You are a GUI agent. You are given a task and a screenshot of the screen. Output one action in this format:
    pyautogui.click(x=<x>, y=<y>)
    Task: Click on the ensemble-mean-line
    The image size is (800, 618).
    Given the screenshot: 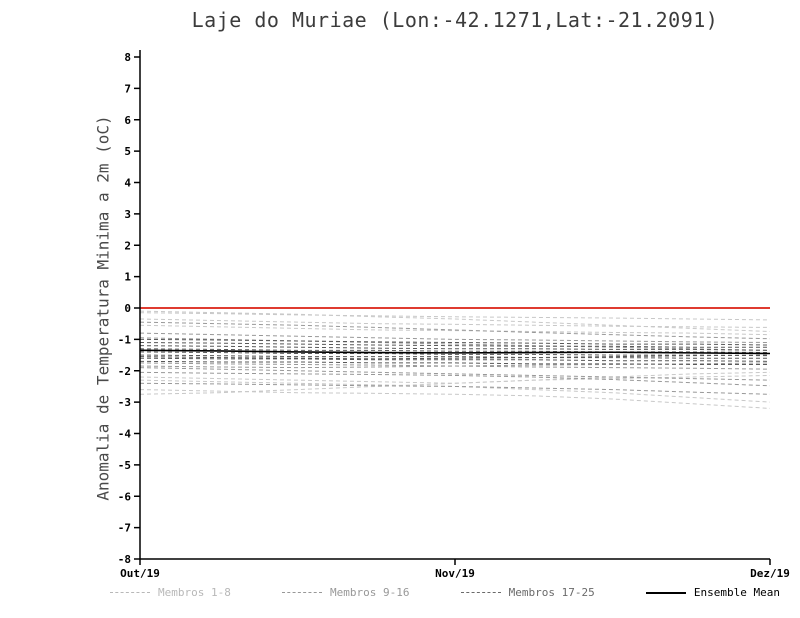 What is the action you would take?
    pyautogui.click(x=455, y=352)
    